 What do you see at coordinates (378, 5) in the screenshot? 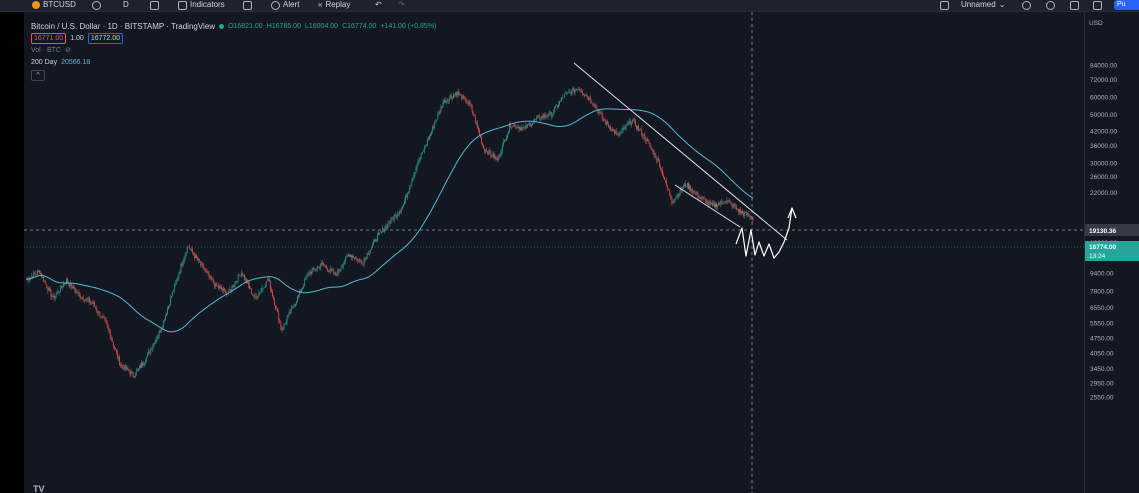
I see `undo-button: ↶` at bounding box center [378, 5].